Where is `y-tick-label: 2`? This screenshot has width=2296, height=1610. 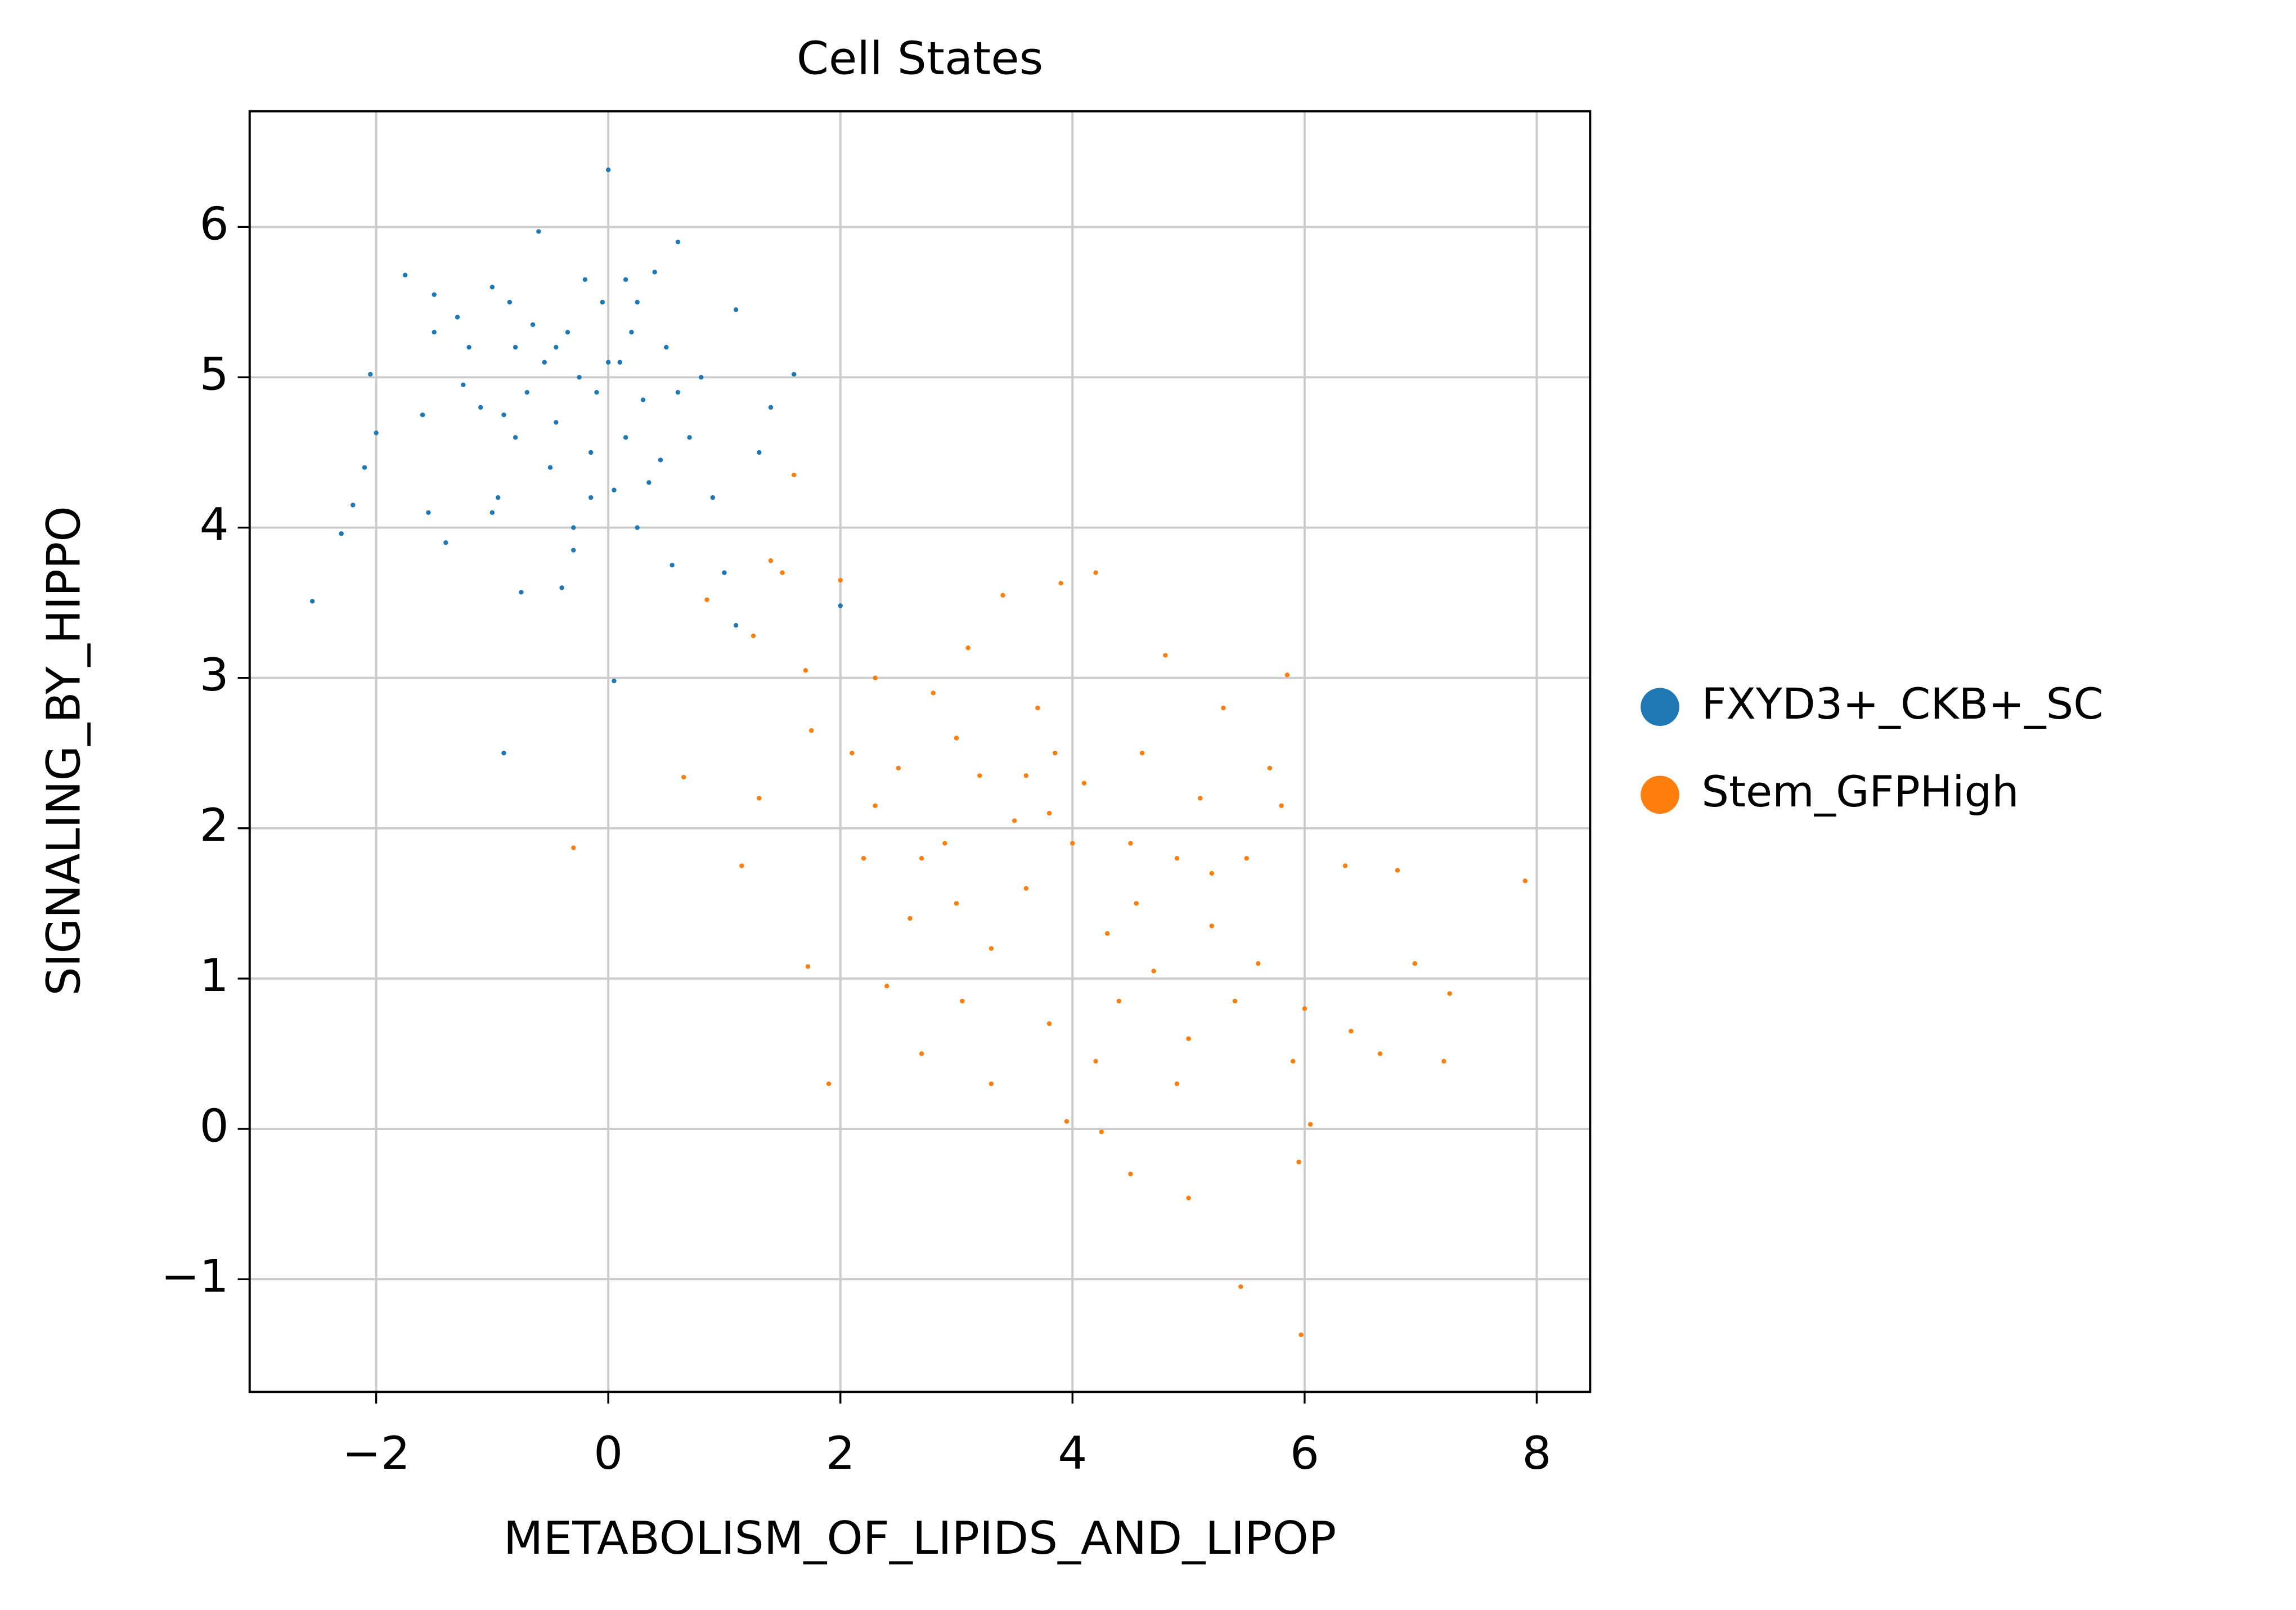 y-tick-label: 2 is located at coordinates (214, 826).